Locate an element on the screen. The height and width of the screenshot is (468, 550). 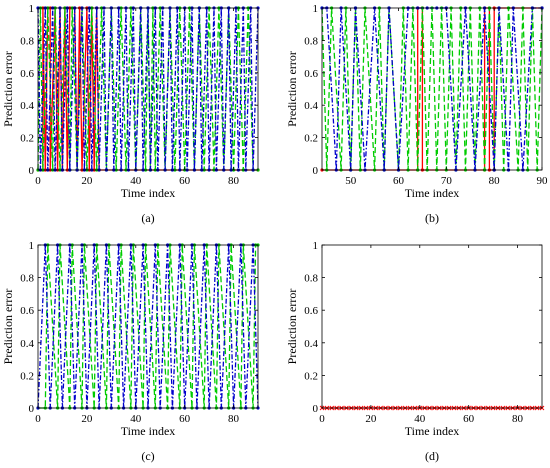
panel-label: (a) is located at coordinates (147, 218).